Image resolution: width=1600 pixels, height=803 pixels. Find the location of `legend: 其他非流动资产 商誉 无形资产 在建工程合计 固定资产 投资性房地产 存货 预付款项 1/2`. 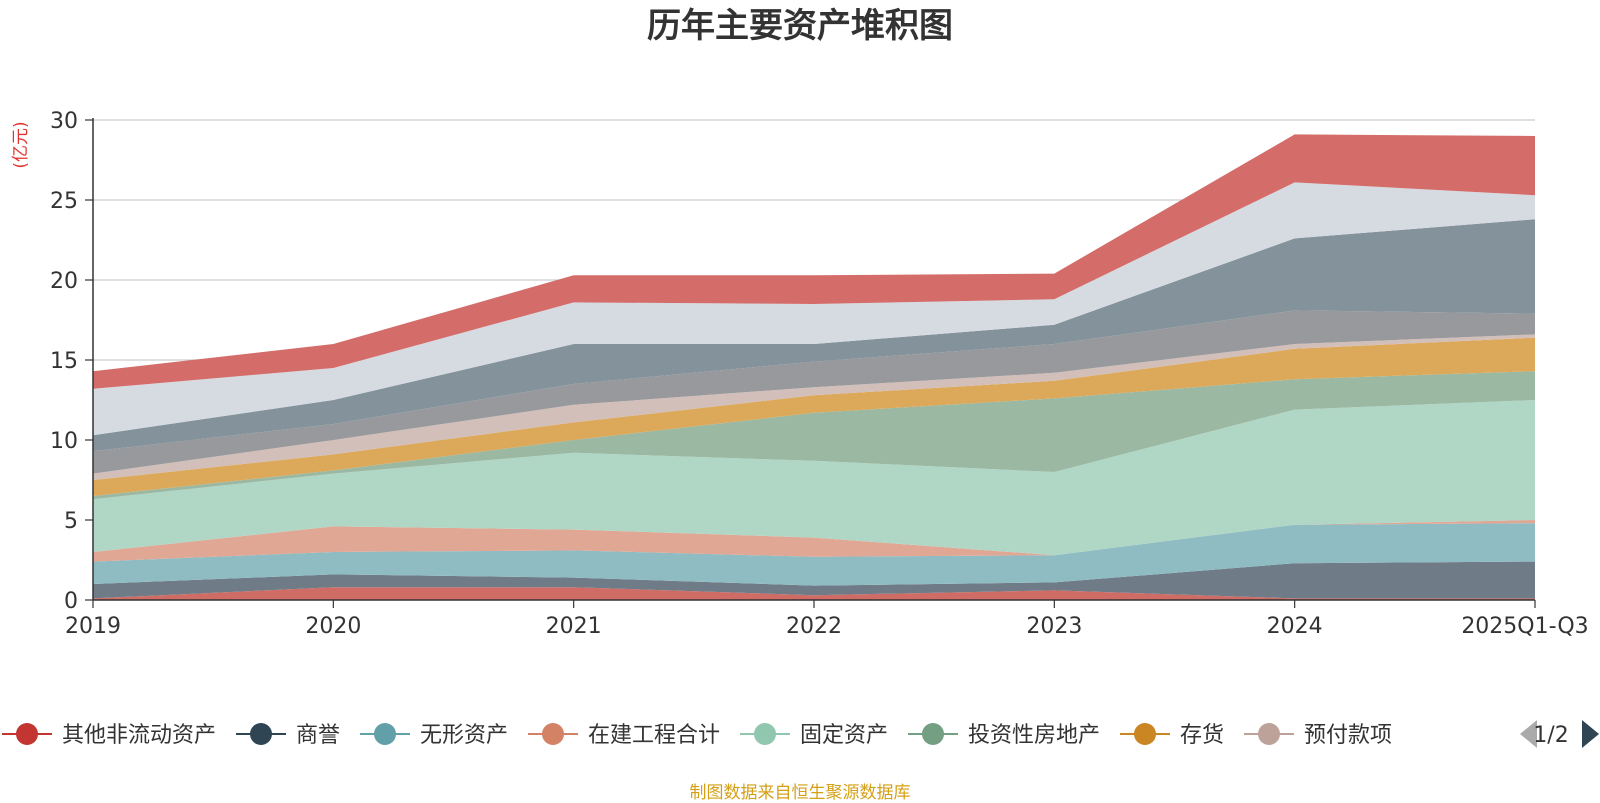

legend: 其他非流动资产 商誉 无形资产 在建工程合计 固定资产 投资性房地产 存货 预付款项 1/2 is located at coordinates (800, 734).